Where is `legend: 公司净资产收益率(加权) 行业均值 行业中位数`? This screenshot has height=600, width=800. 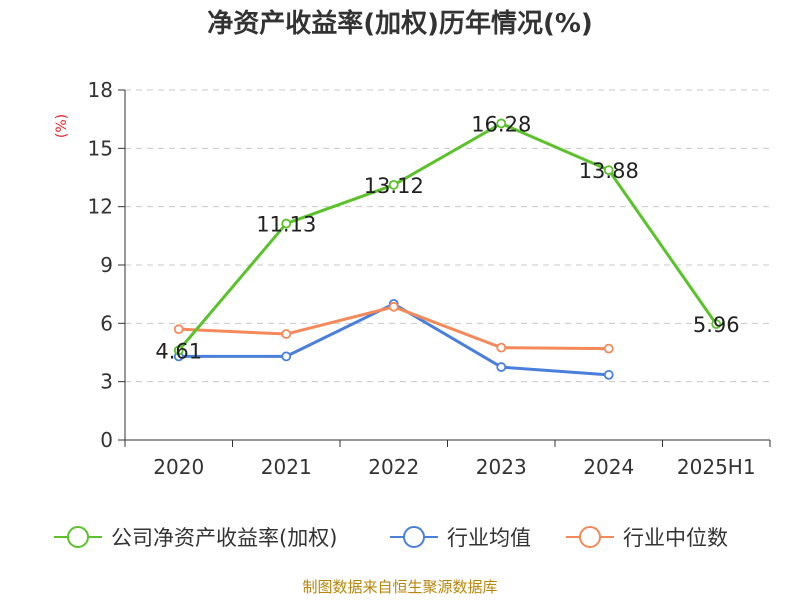 legend: 公司净资产收益率(加权) 行业均值 行业中位数 is located at coordinates (391, 538).